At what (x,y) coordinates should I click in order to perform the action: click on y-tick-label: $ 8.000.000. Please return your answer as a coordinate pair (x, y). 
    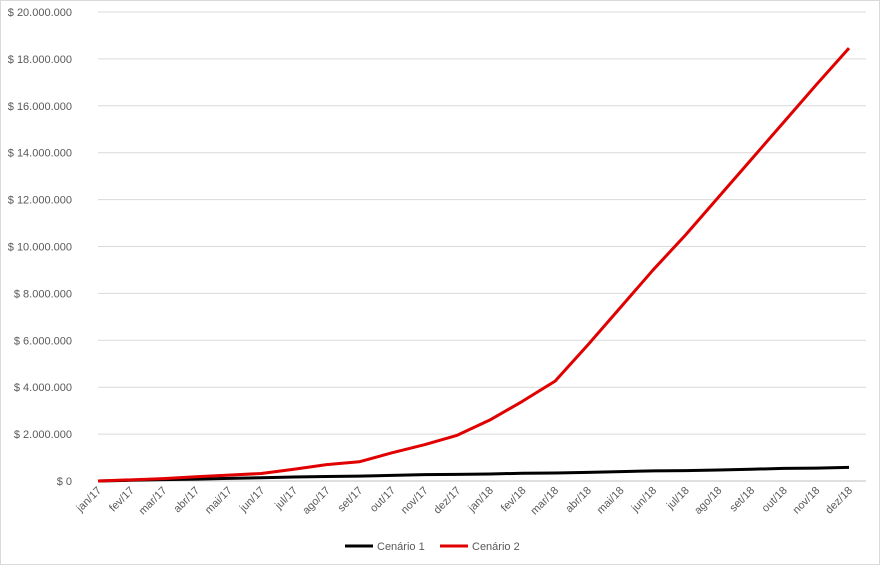
    Looking at the image, I should click on (43, 294).